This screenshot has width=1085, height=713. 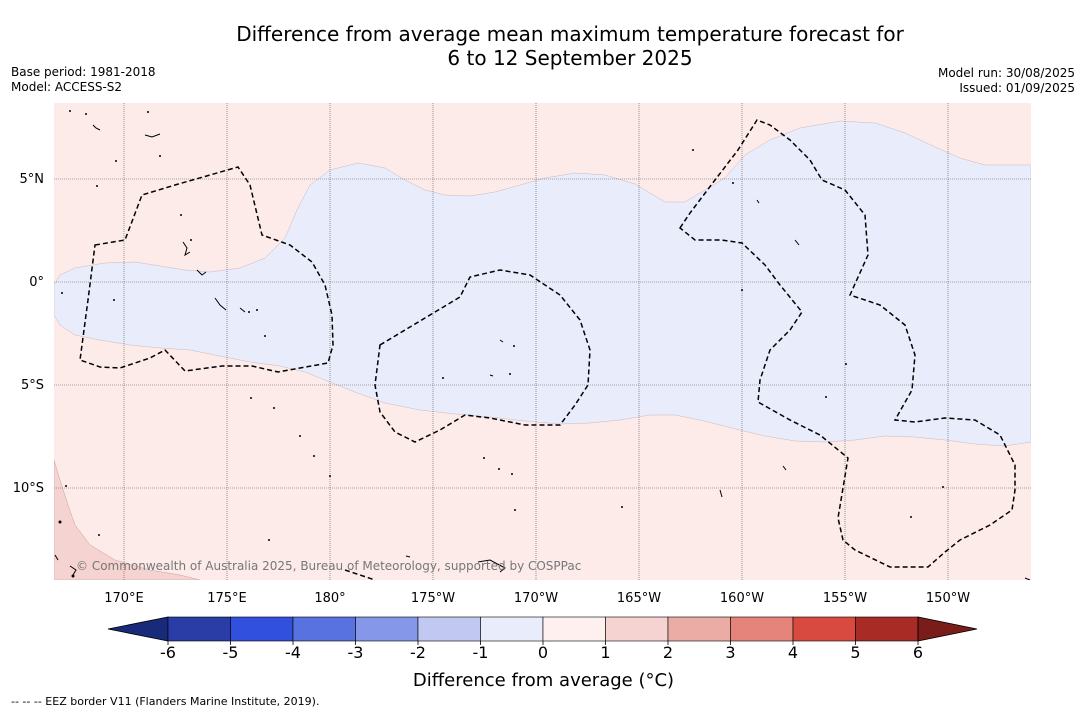 What do you see at coordinates (730, 652) in the screenshot?
I see `colorbar-tick-label: 3` at bounding box center [730, 652].